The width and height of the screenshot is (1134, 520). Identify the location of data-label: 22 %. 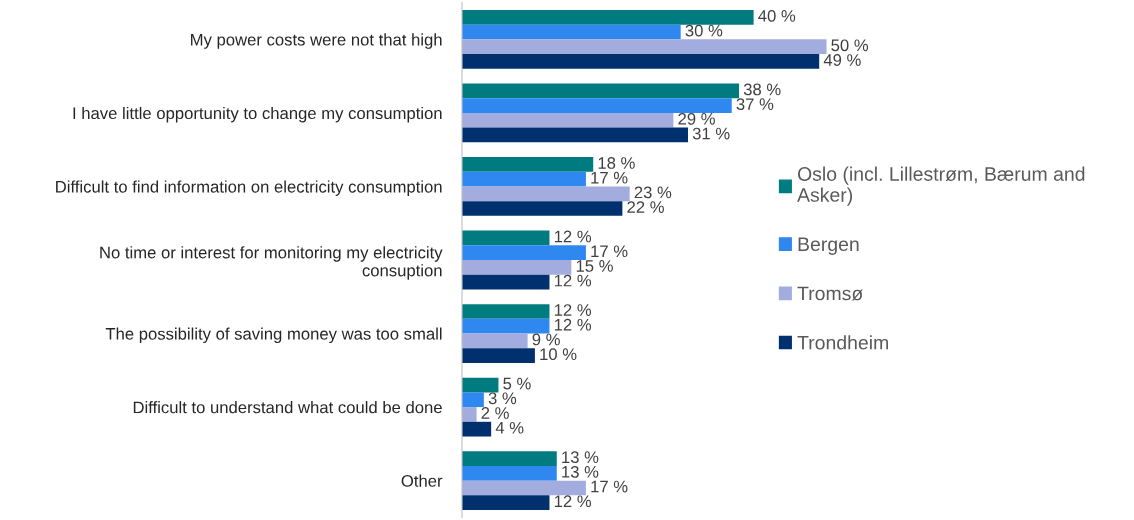
(645, 207).